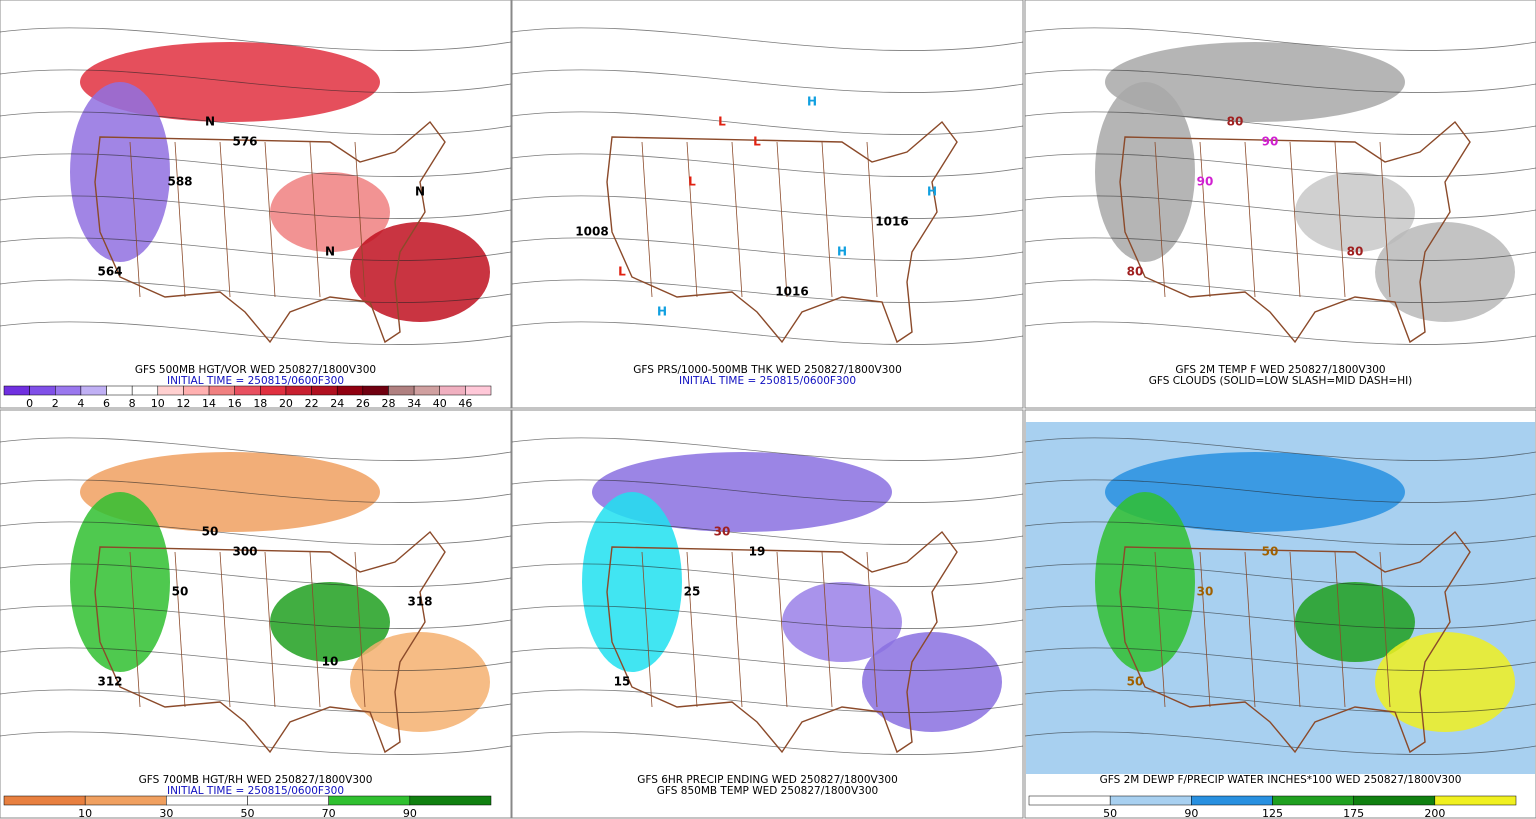  Describe the element at coordinates (622, 682) in the screenshot. I see `map-label: 15` at that location.